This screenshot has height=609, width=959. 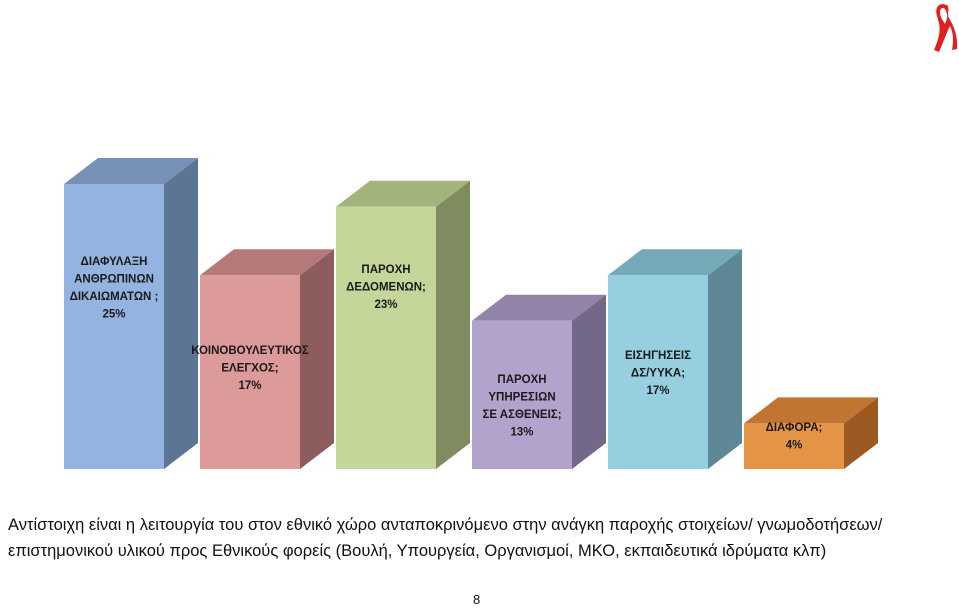 What do you see at coordinates (113, 315) in the screenshot?
I see `data-label-line: 25%` at bounding box center [113, 315].